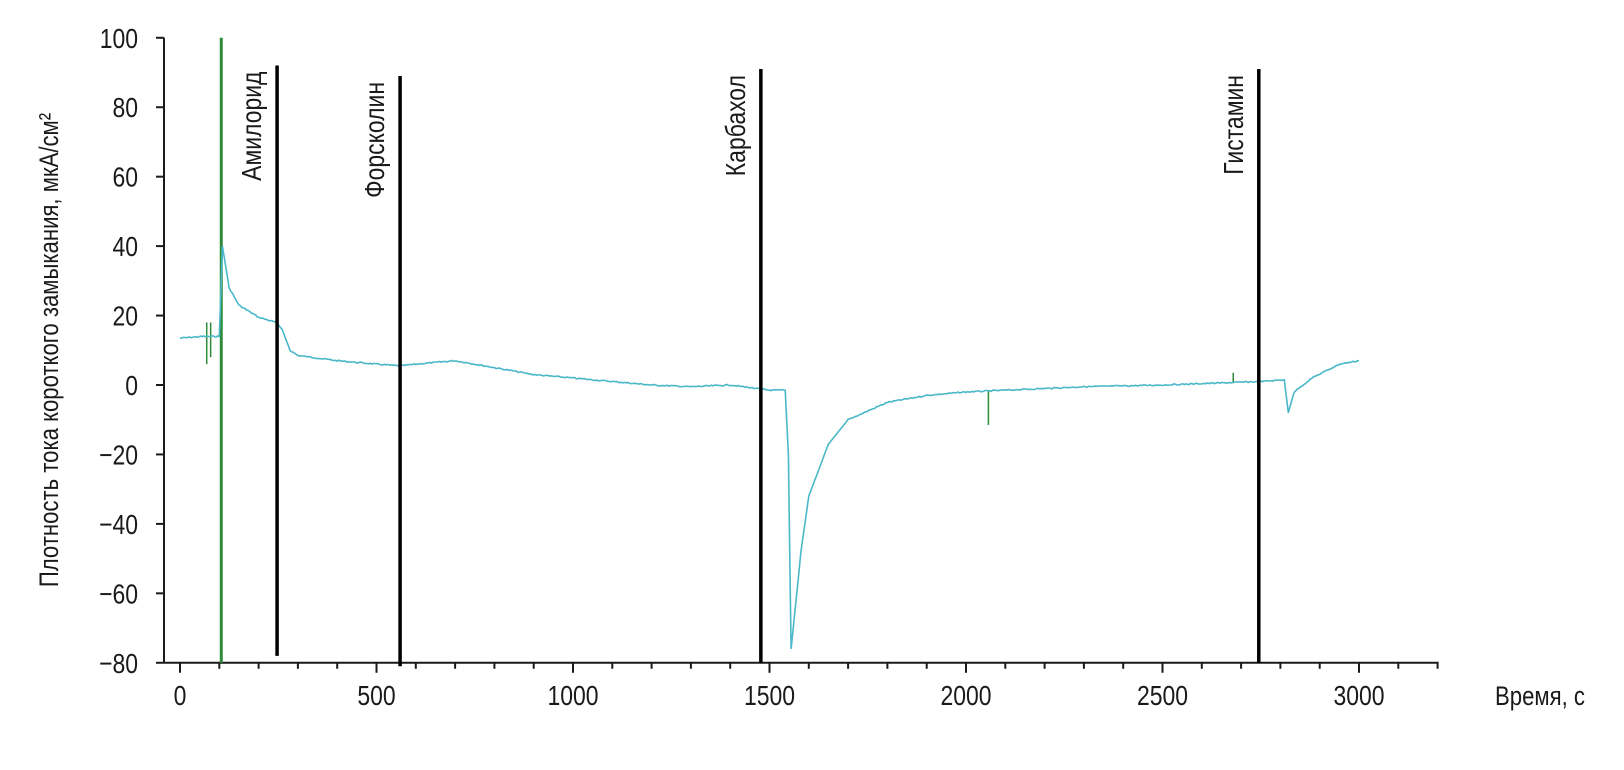  What do you see at coordinates (1162, 696) in the screenshot?
I see `x-tick-label: 2500` at bounding box center [1162, 696].